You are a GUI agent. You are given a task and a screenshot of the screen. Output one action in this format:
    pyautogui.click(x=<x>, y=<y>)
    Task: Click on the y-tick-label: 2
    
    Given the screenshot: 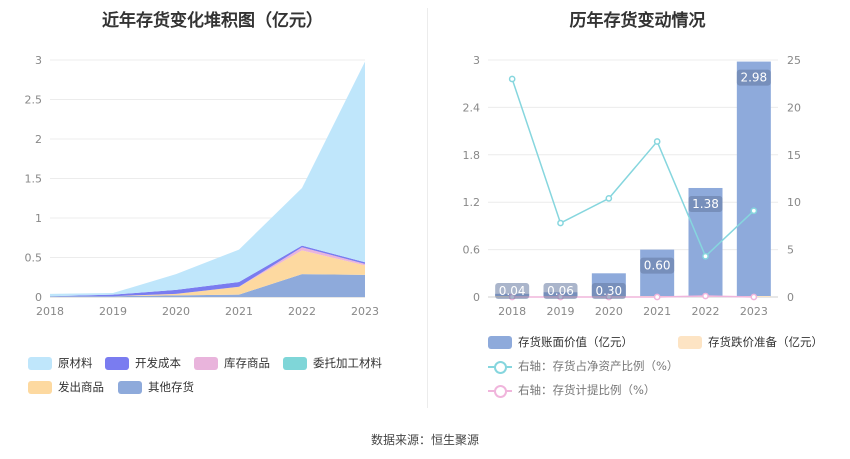 What is the action you would take?
    pyautogui.click(x=38, y=139)
    